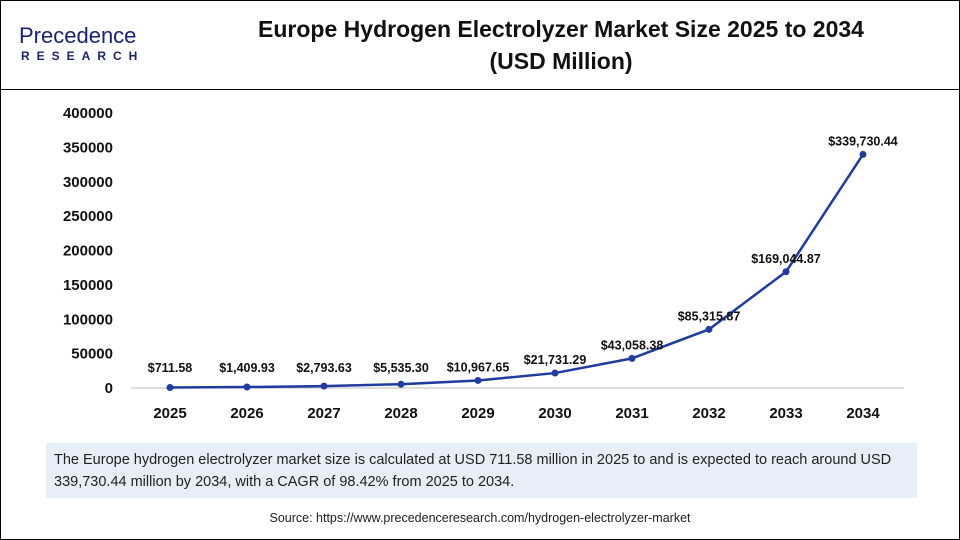  I want to click on x-tick-label: 2031, so click(631, 413).